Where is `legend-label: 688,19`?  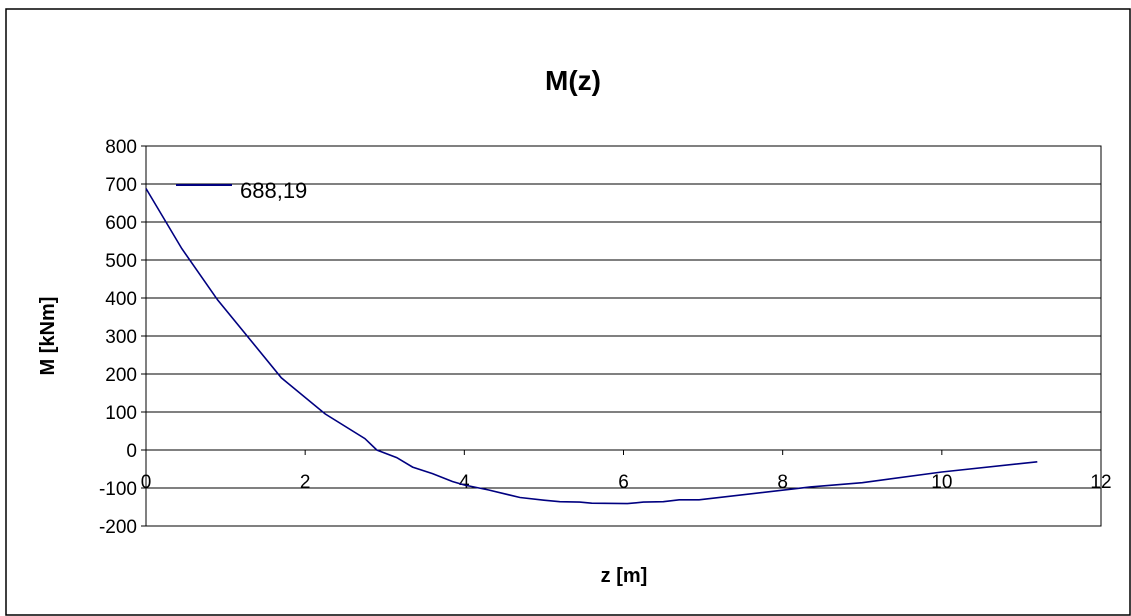 legend-label: 688,19 is located at coordinates (273, 190).